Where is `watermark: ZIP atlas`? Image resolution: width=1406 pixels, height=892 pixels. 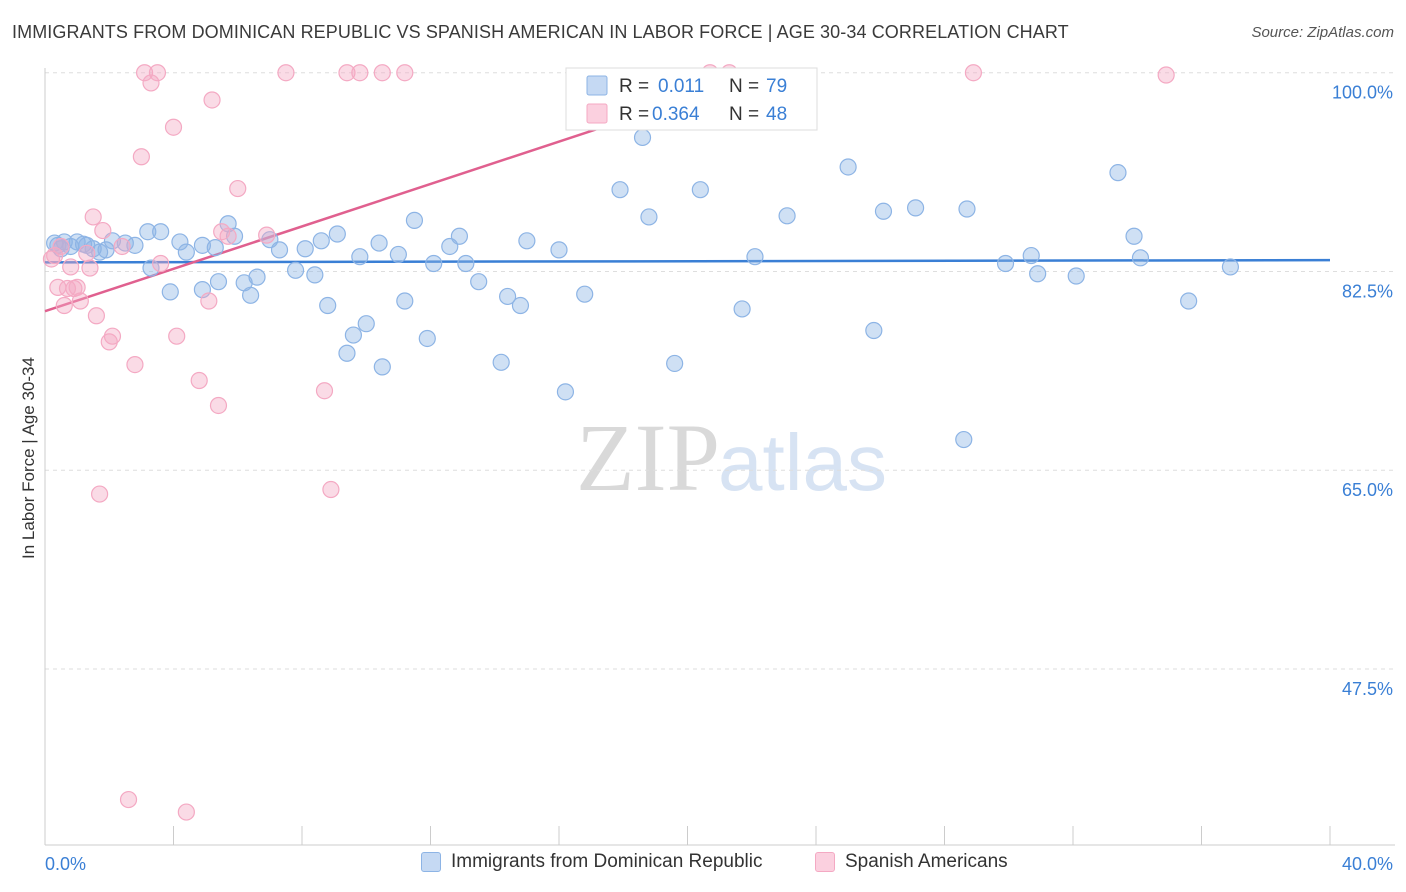
watermark: ZIP atlas is located at coordinates (731, 457).